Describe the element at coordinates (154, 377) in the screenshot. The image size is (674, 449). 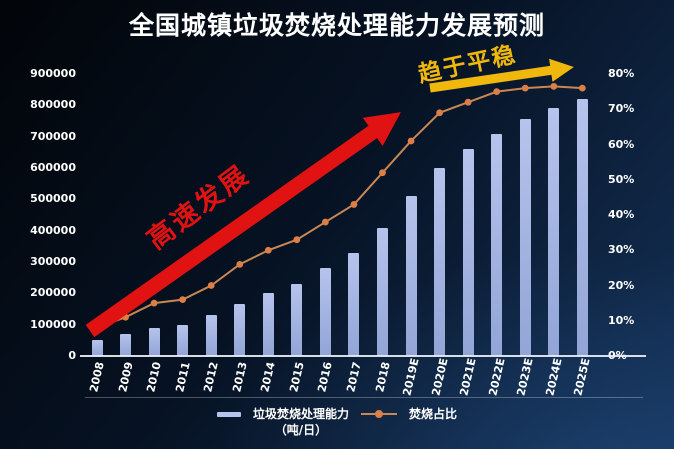
I see `x-axis-label: 2010` at that location.